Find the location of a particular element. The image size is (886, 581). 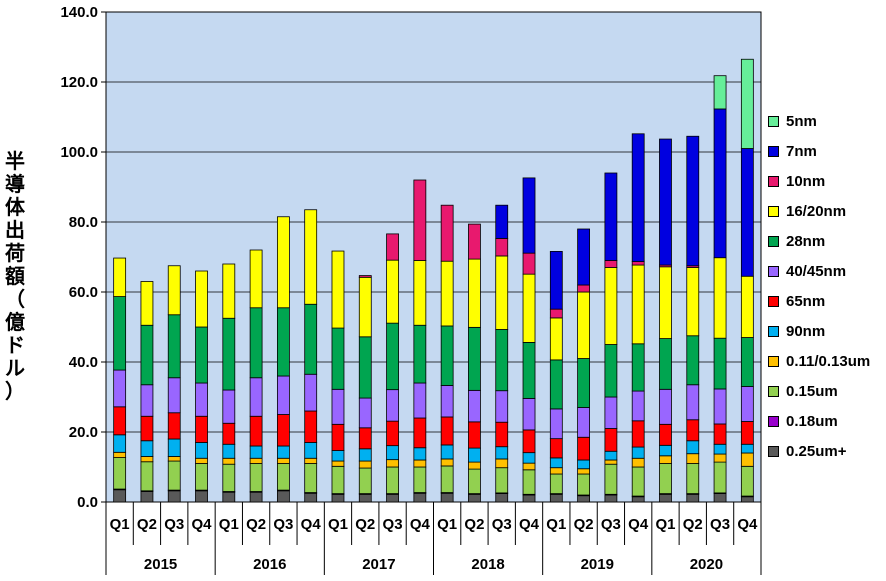

legend-label: 90nm is located at coordinates (806, 331).